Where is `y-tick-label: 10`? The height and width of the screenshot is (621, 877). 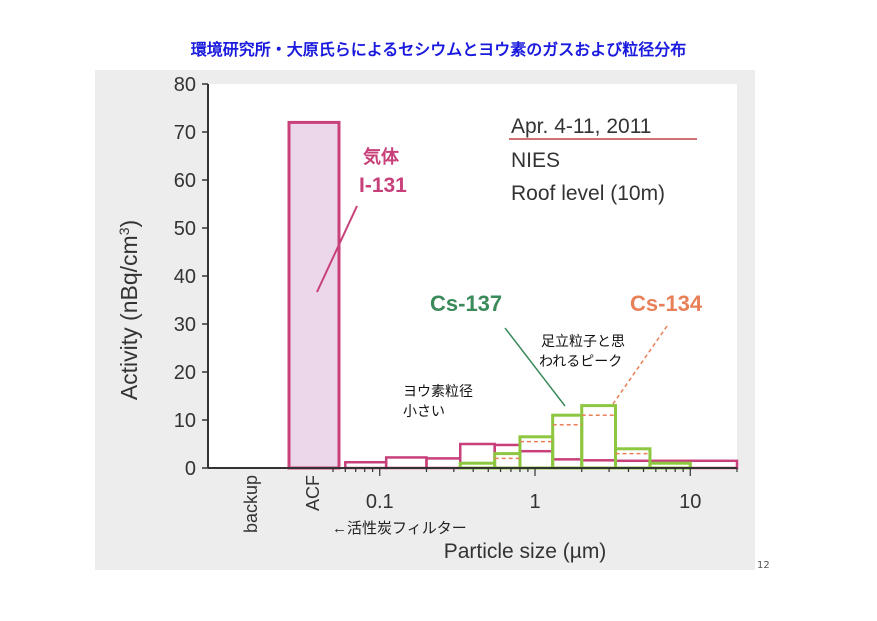
y-tick-label: 10 is located at coordinates (185, 421).